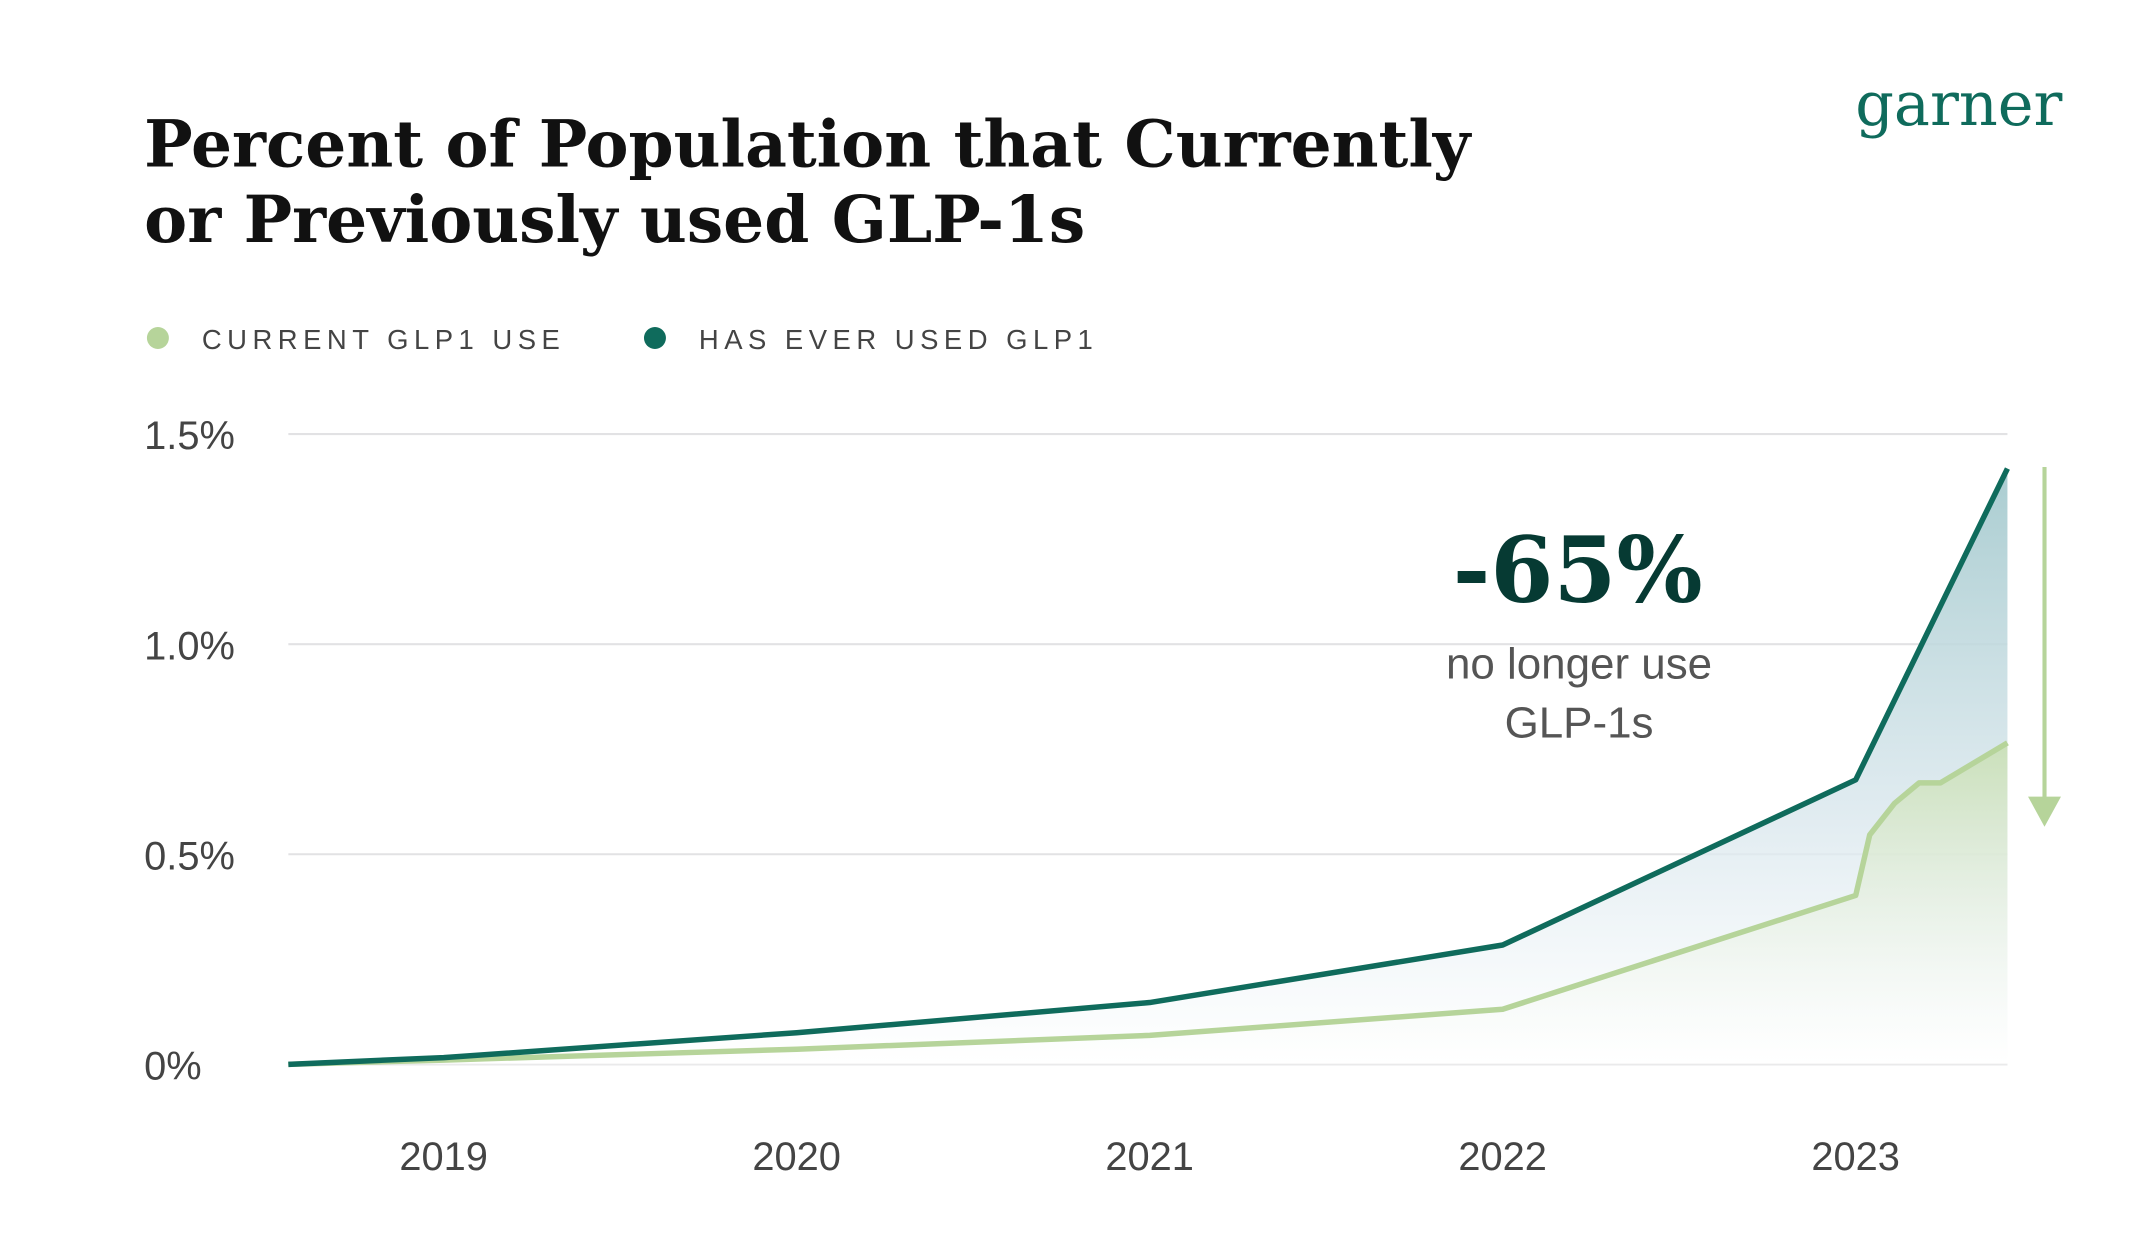  Describe the element at coordinates (1502, 1157) in the screenshot. I see `x-tick-label: 2022` at that location.